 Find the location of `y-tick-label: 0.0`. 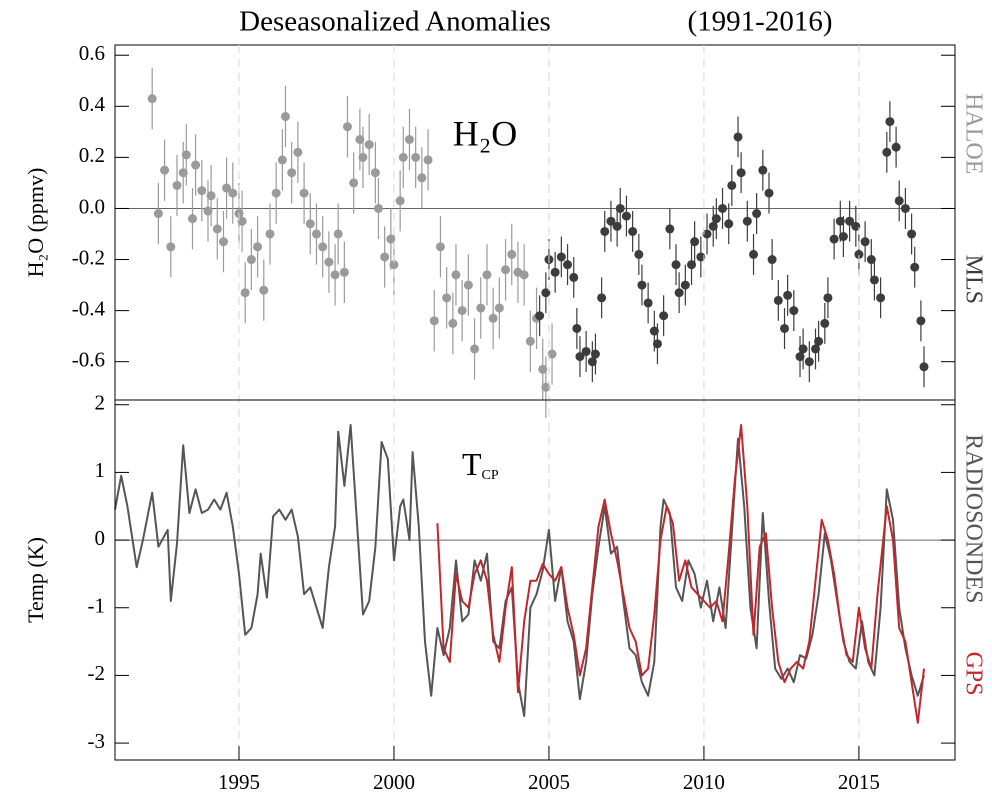

y-tick-label: 0.0 is located at coordinates (92, 206).